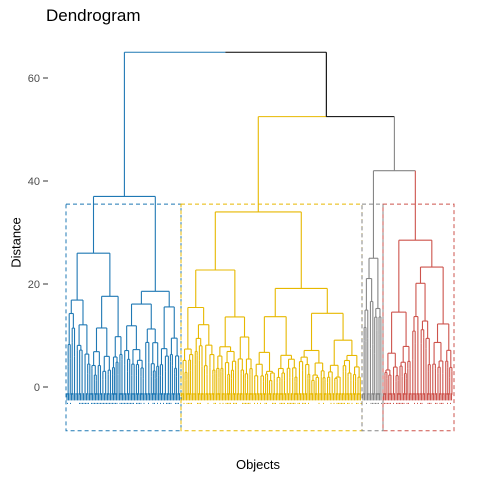  What do you see at coordinates (93, 15) in the screenshot?
I see `chart-title: Dendrogram` at bounding box center [93, 15].